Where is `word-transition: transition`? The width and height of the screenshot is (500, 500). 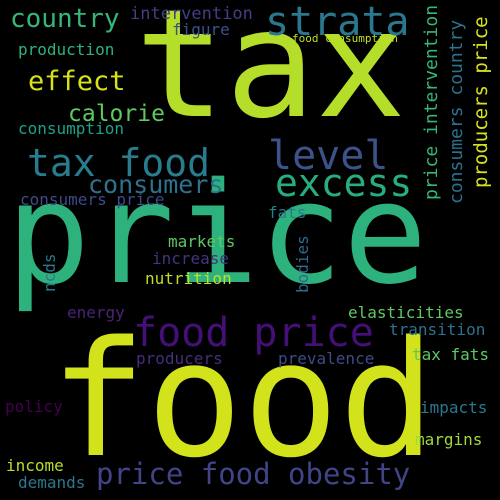
word-transition: transition is located at coordinates (437, 329).